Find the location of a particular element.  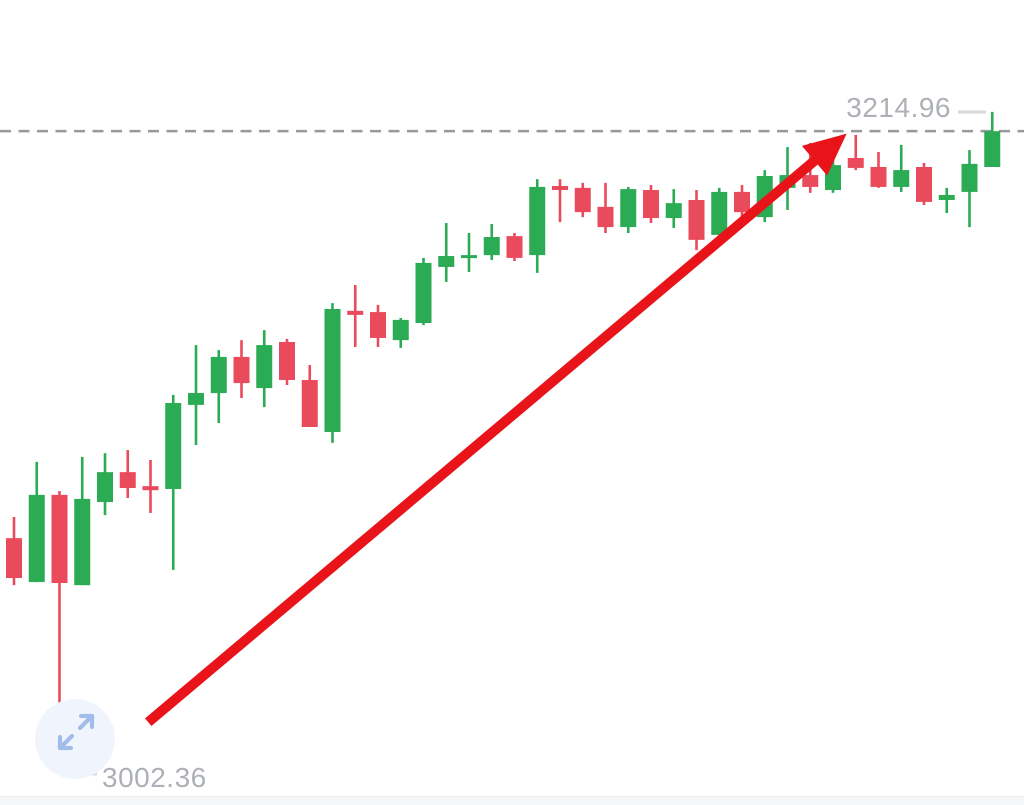

low-price-label: 3002.36 is located at coordinates (154, 777).